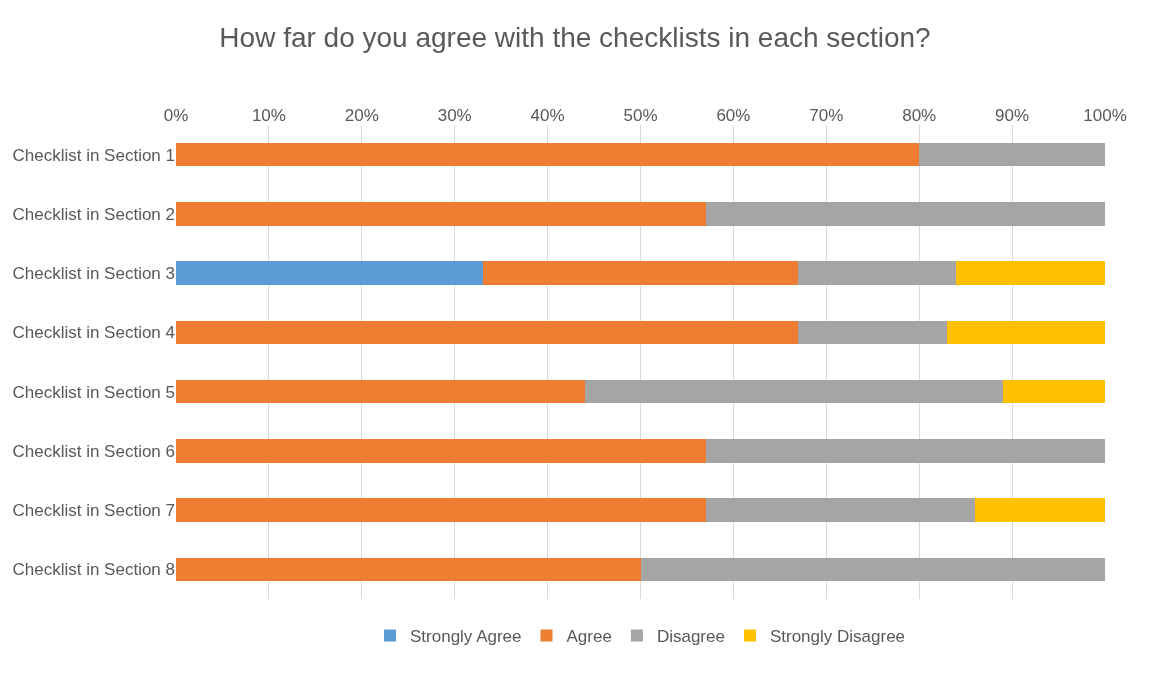  I want to click on y-tick-label: Checklist in Section 3, so click(93, 274).